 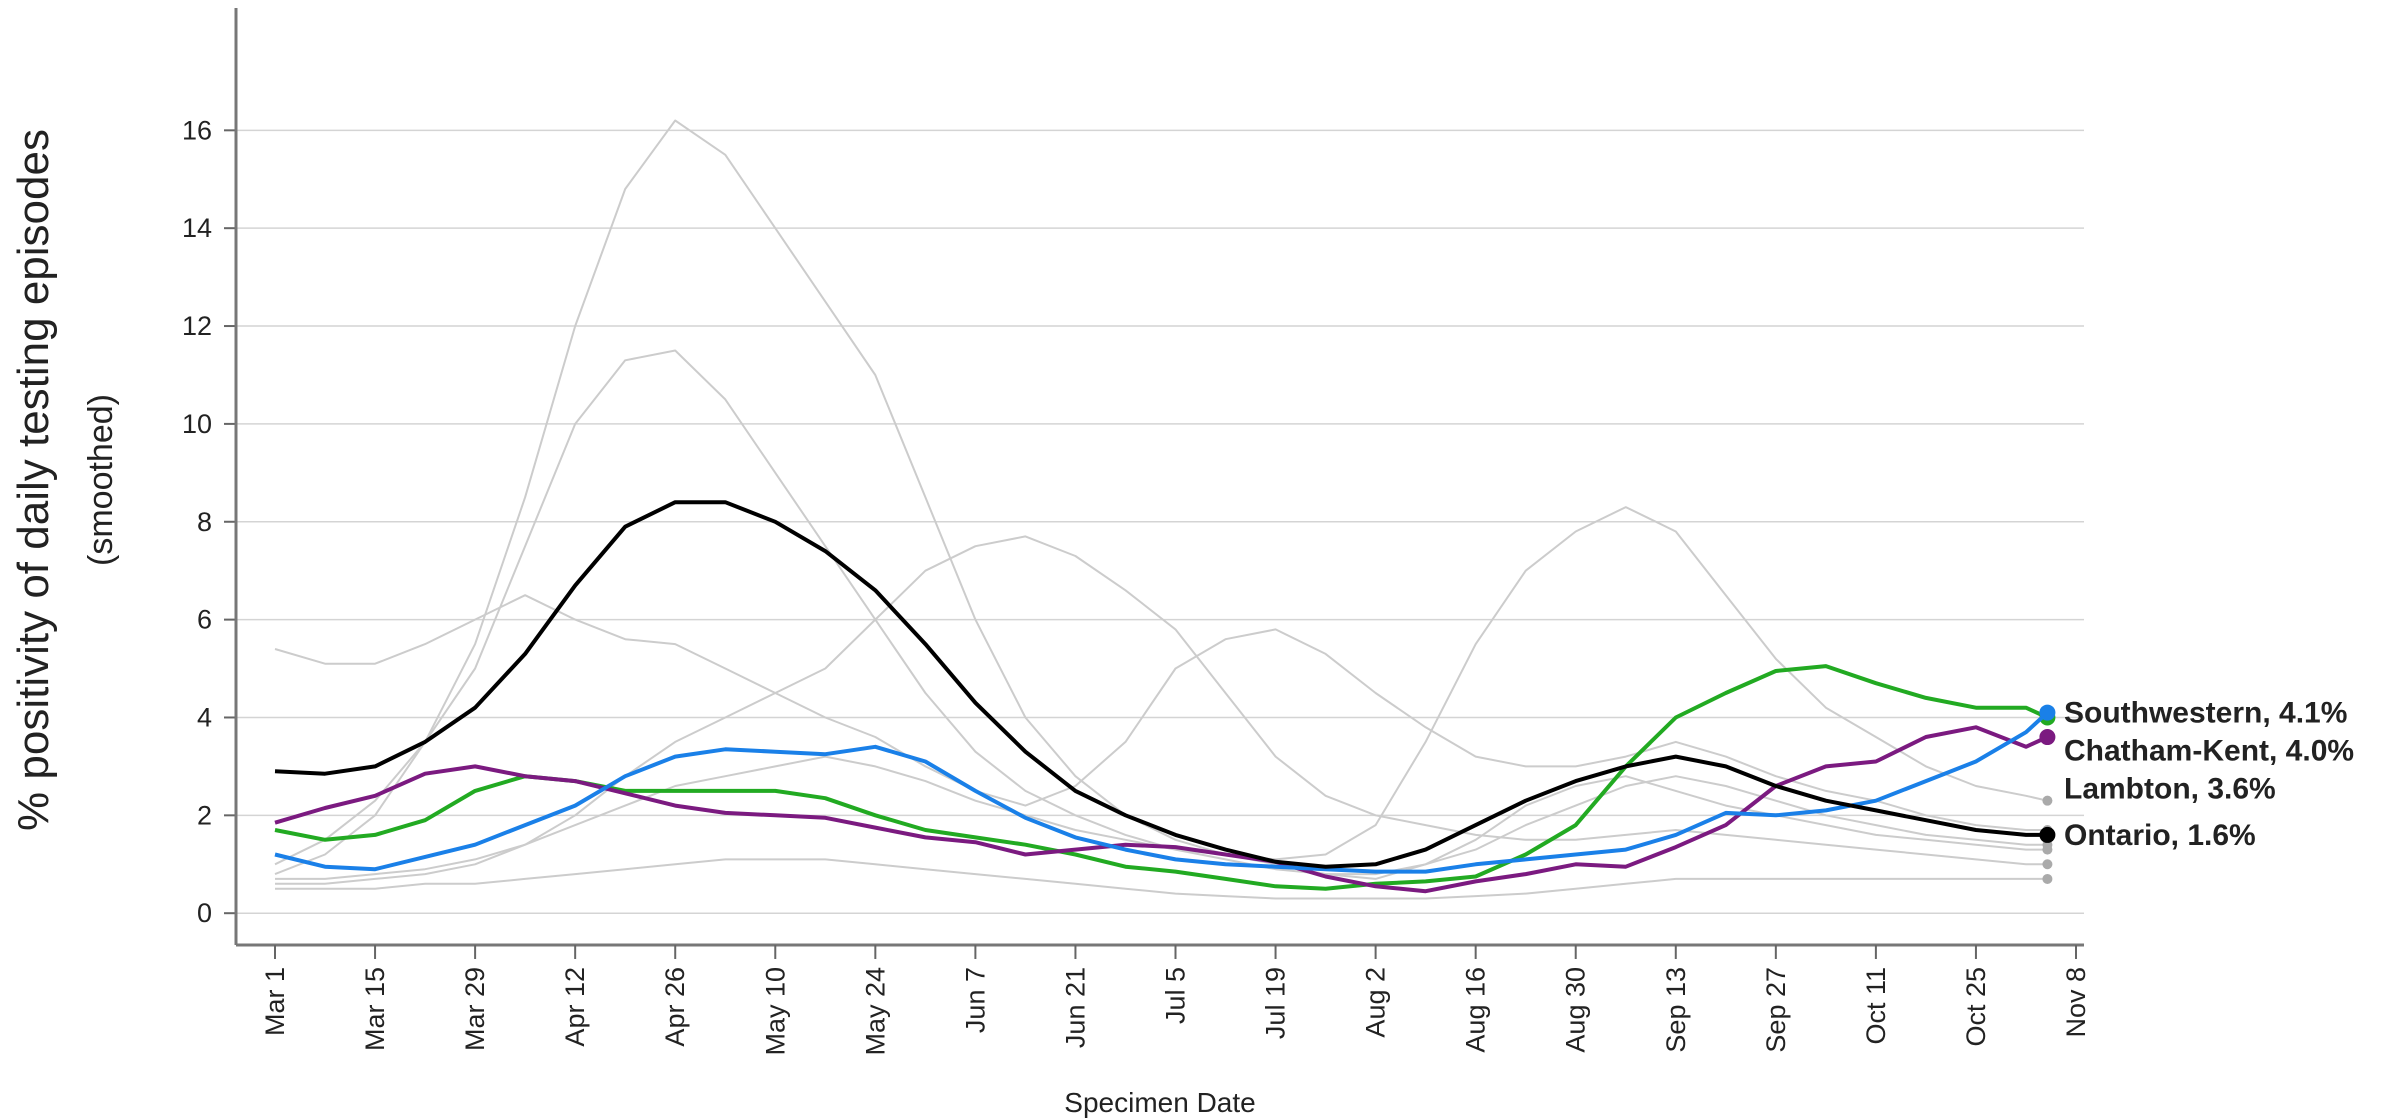 What do you see at coordinates (33, 480) in the screenshot?
I see `y-axis-title: % positivity of daily testing episodes` at bounding box center [33, 480].